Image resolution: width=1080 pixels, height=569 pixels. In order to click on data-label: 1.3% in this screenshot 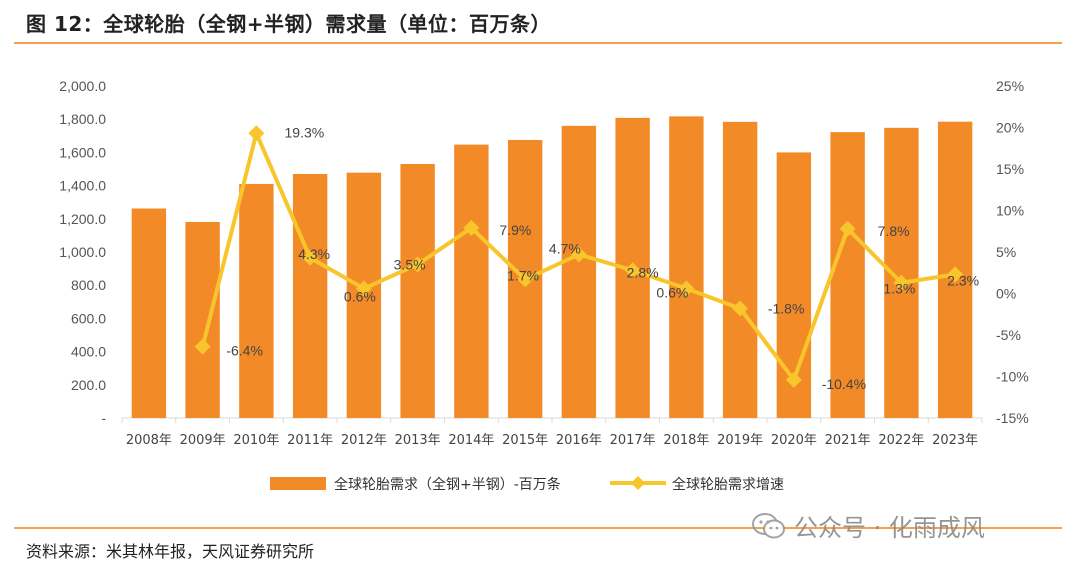, I will do `click(899, 289)`.